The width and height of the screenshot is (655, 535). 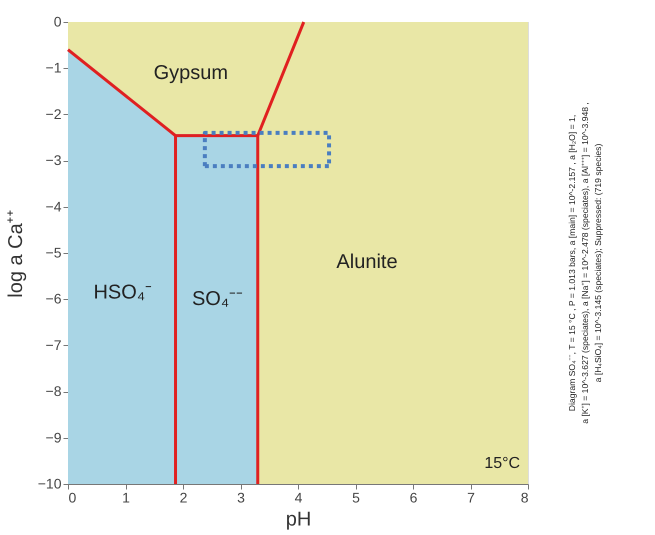 What do you see at coordinates (58, 22) in the screenshot?
I see `y-tick-label: 0` at bounding box center [58, 22].